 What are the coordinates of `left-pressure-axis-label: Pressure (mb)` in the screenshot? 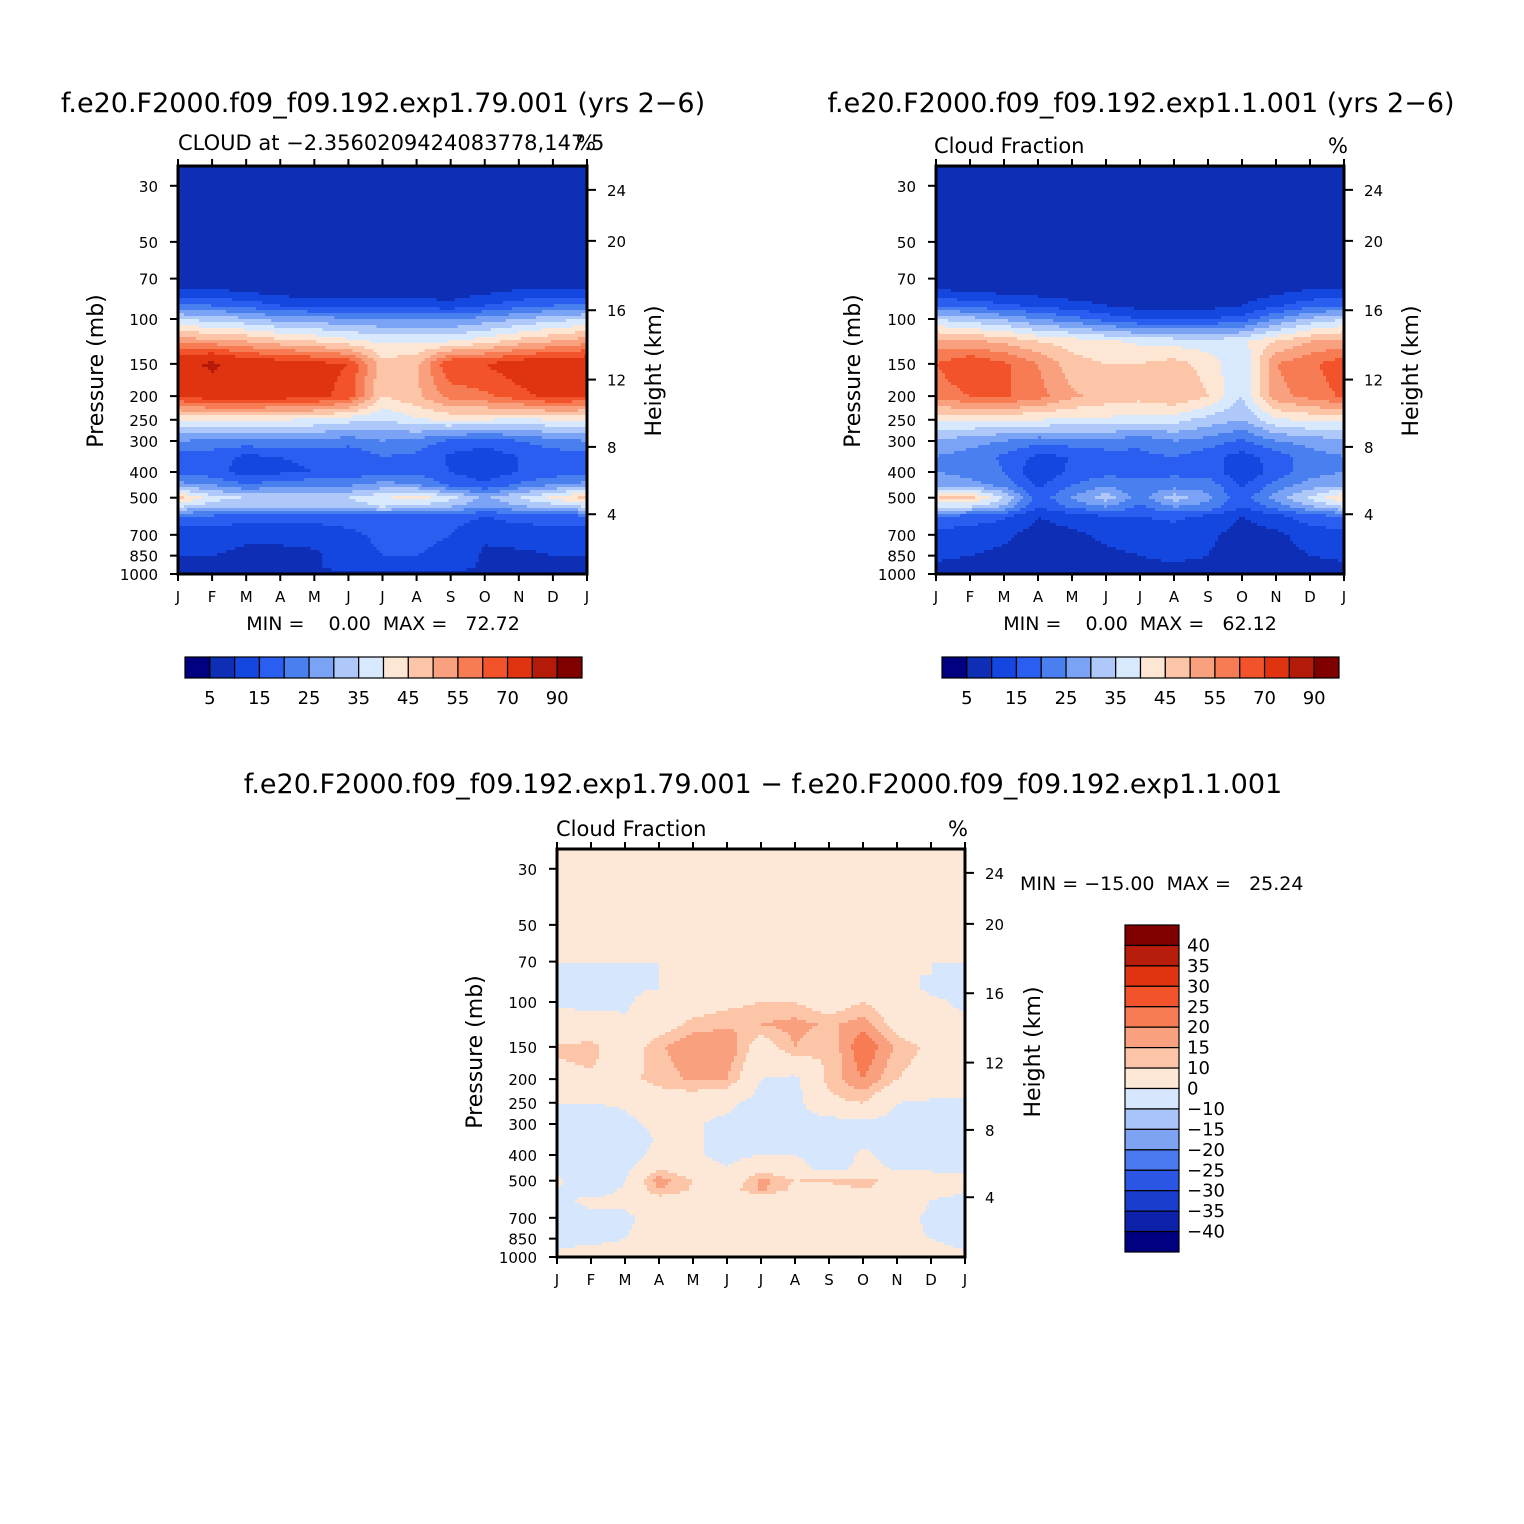 It's located at (96, 371).